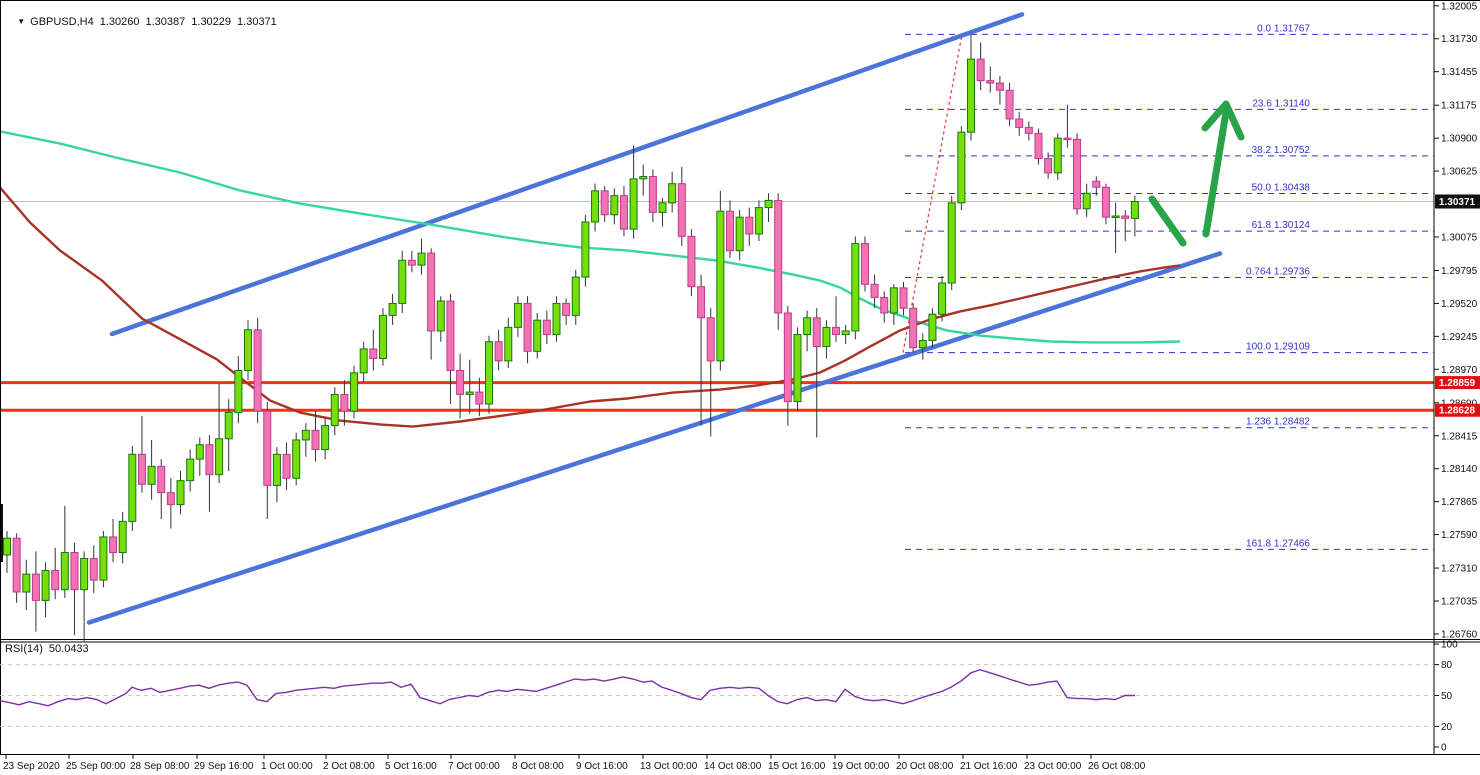 This screenshot has height=775, width=1480. What do you see at coordinates (1459, 39) in the screenshot?
I see `price-tick-label: 1.31730` at bounding box center [1459, 39].